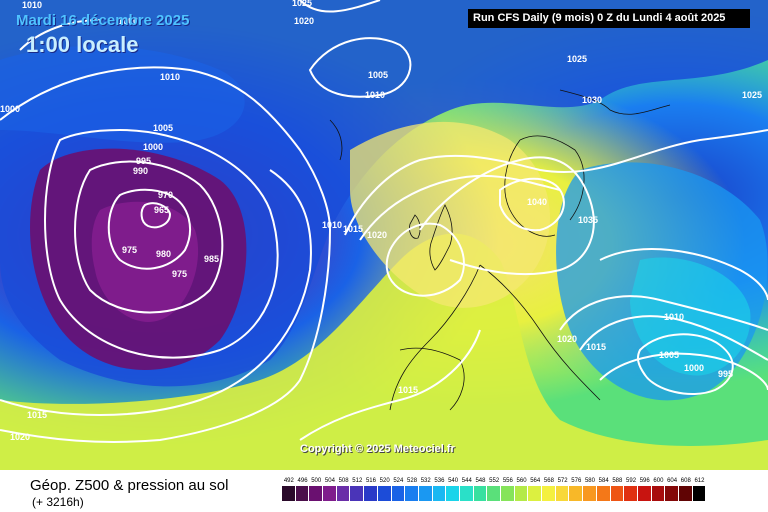 This screenshot has width=768, height=512. What do you see at coordinates (521, 481) in the screenshot?
I see `legend-value: 560` at bounding box center [521, 481].